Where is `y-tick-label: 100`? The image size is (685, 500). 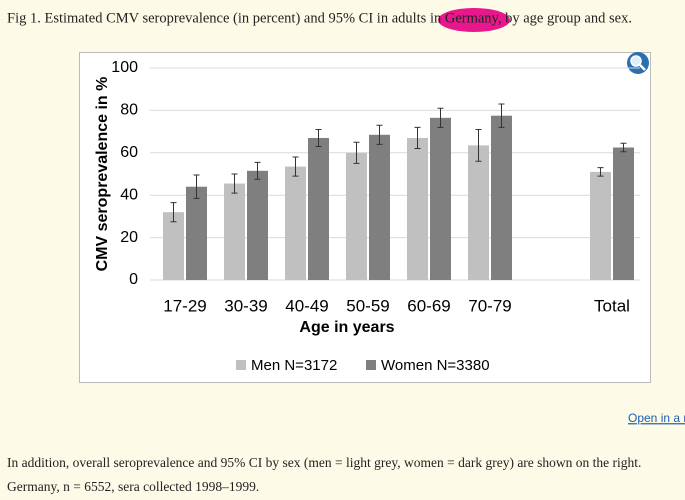 y-tick-label: 100 is located at coordinates (124, 67).